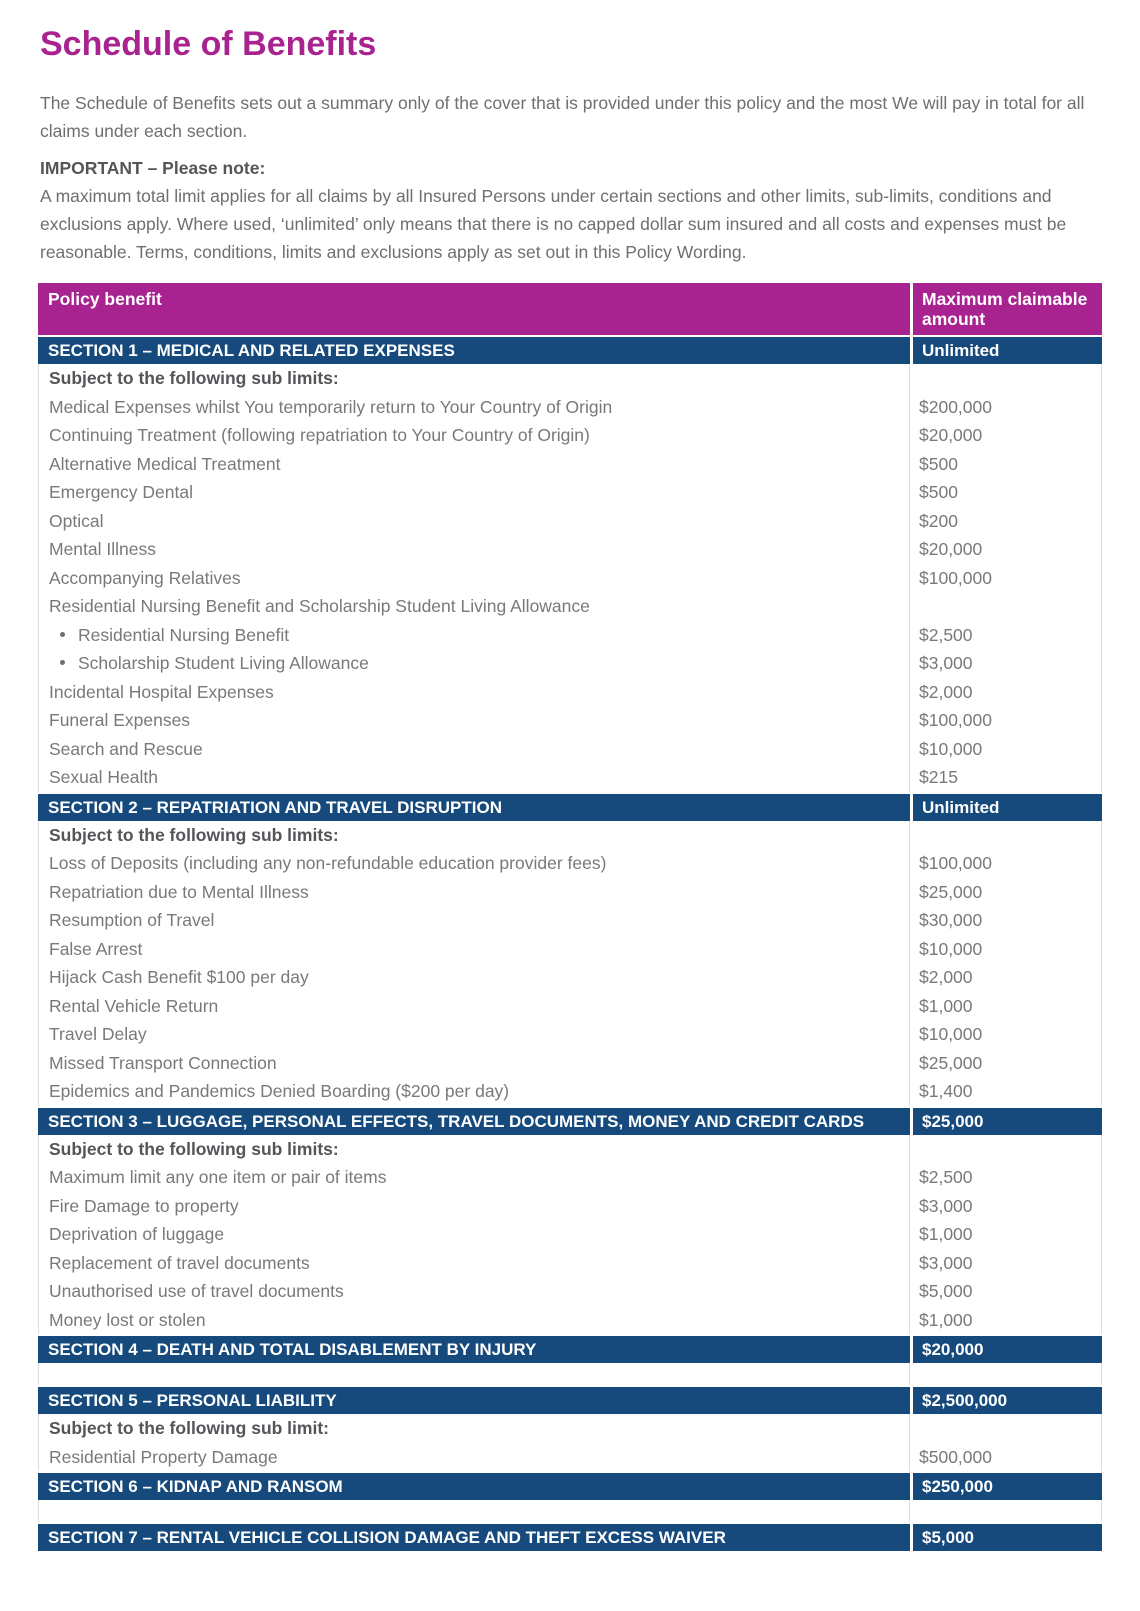  I want to click on benefit-amount: $2,500, so click(1005, 634).